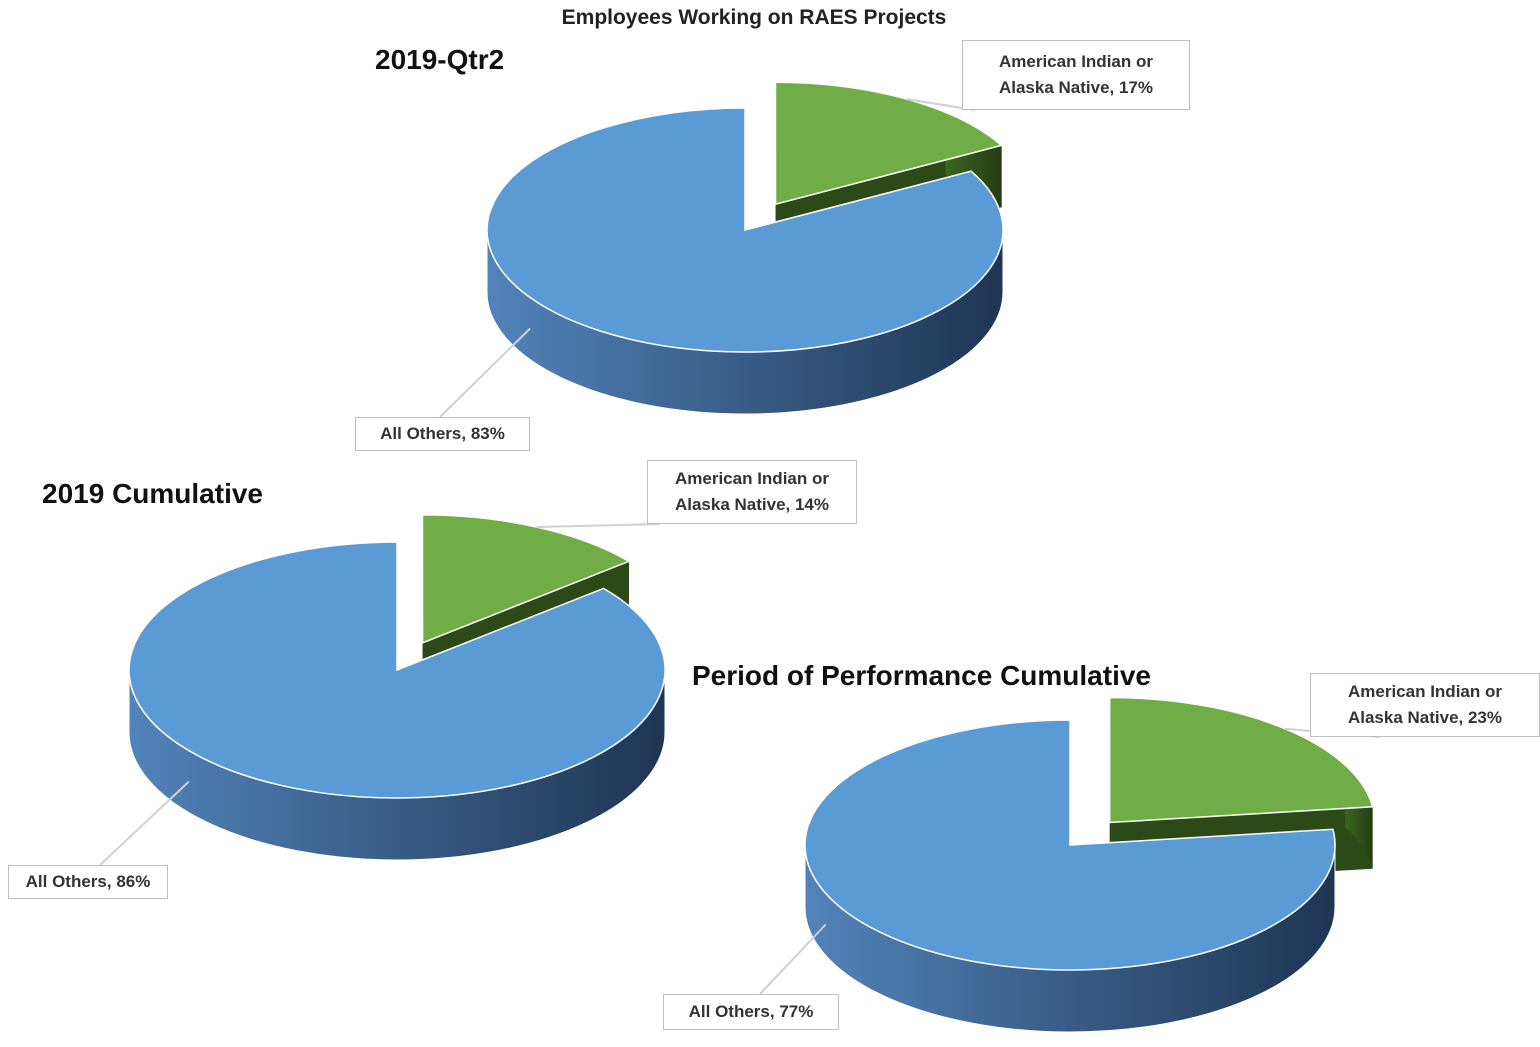 This screenshot has width=1540, height=1047. I want to click on data-label: American Indian or Alaska Native, 17%, so click(1076, 75).